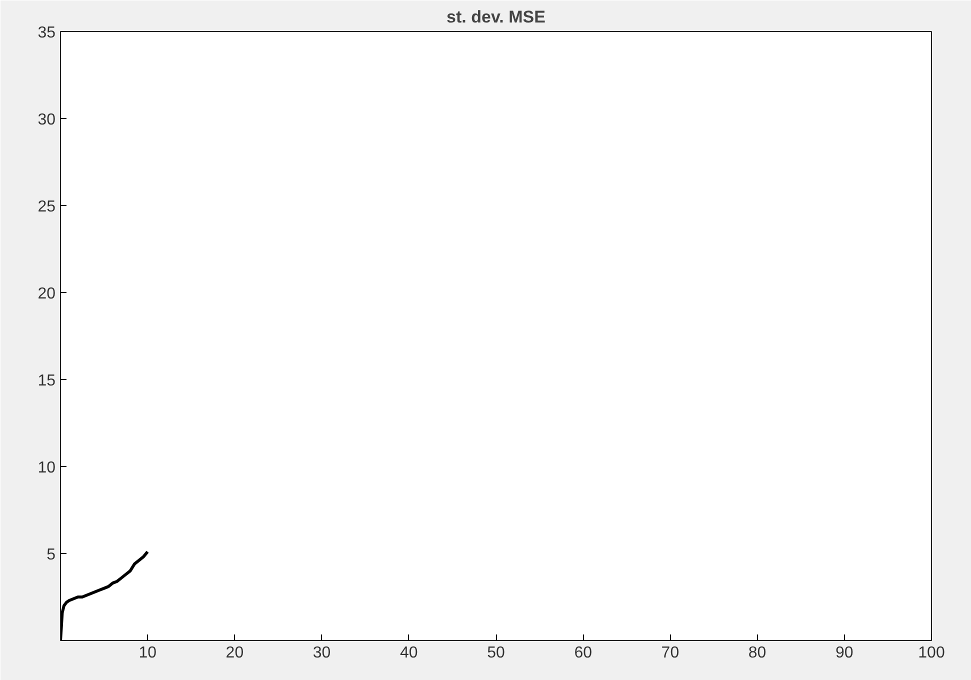 The width and height of the screenshot is (971, 680). I want to click on x-tick-label: 90, so click(845, 653).